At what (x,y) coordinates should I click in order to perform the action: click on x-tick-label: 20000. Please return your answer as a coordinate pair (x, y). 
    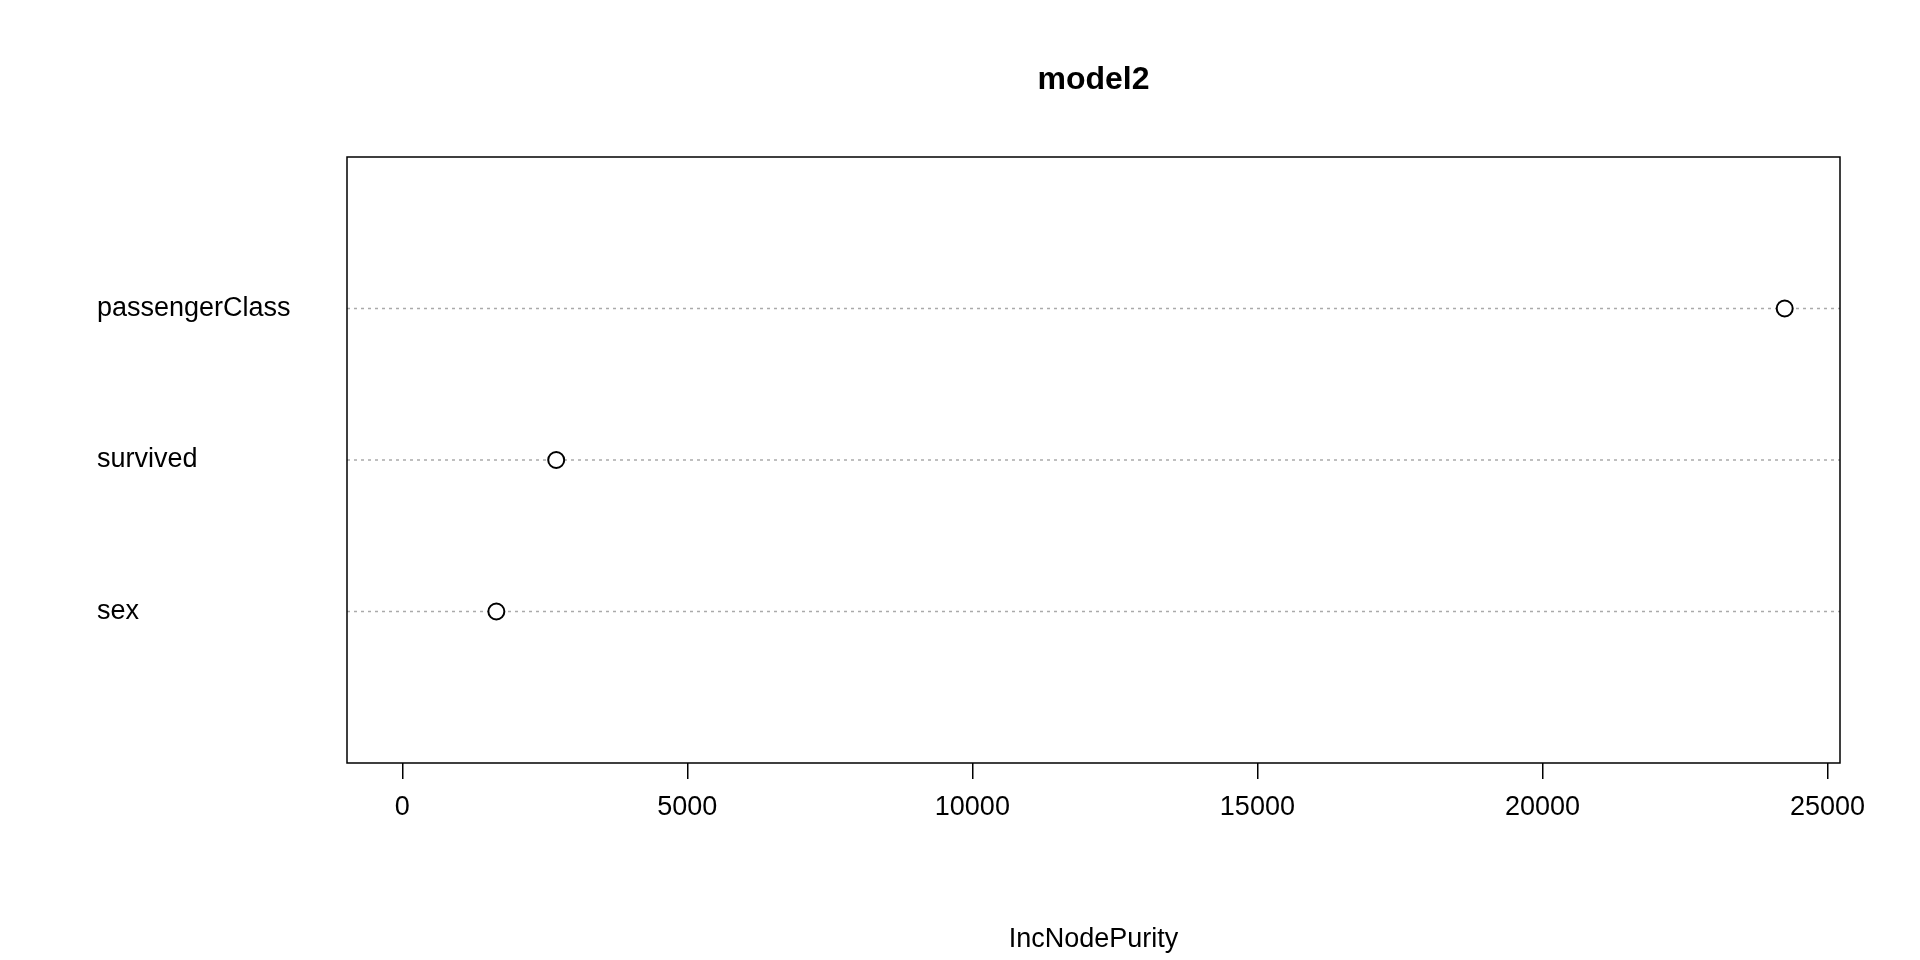
    Looking at the image, I should click on (1542, 805).